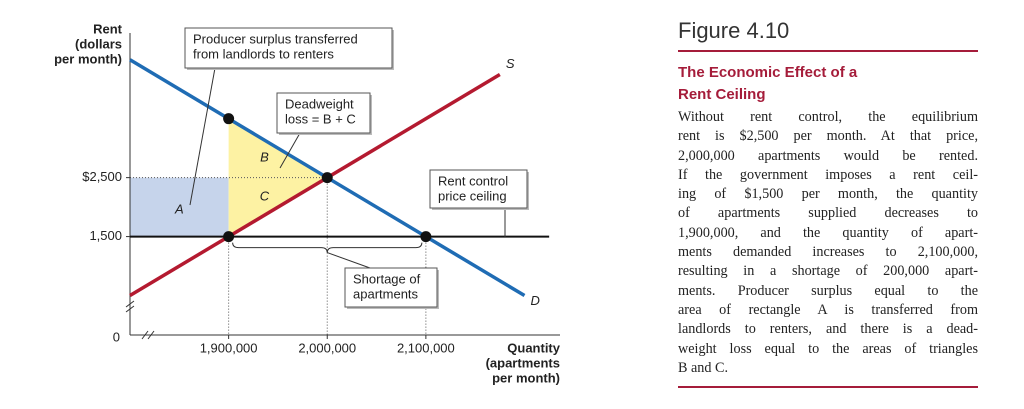  I want to click on x-axis-label: (apartments, so click(523, 362).